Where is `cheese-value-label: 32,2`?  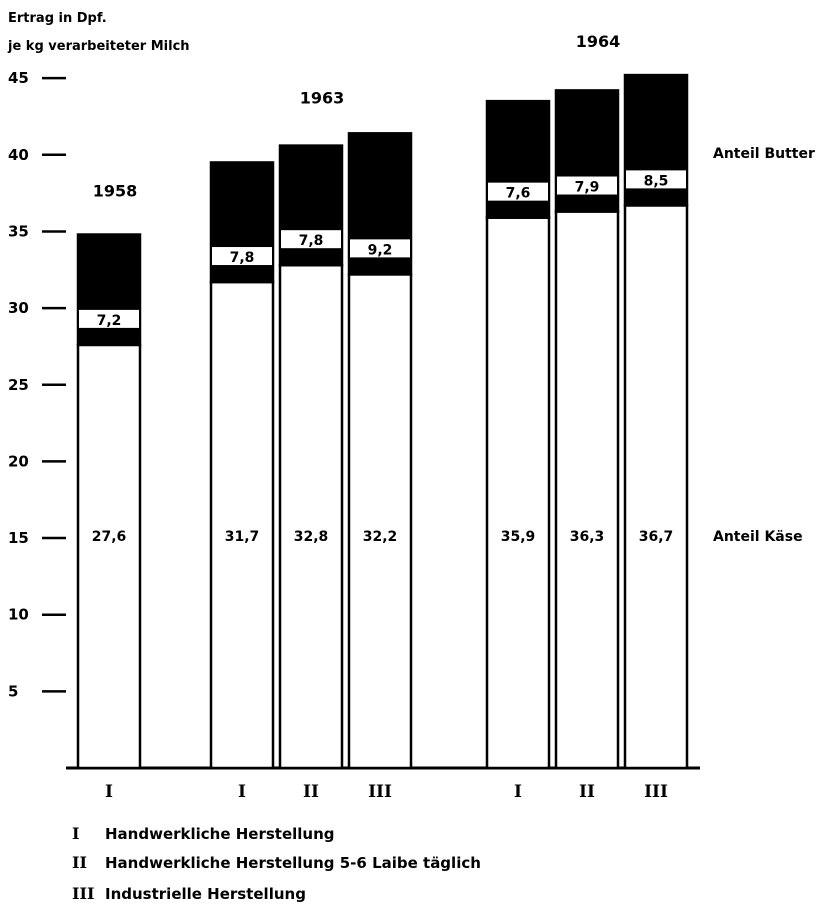
cheese-value-label: 32,2 is located at coordinates (380, 537).